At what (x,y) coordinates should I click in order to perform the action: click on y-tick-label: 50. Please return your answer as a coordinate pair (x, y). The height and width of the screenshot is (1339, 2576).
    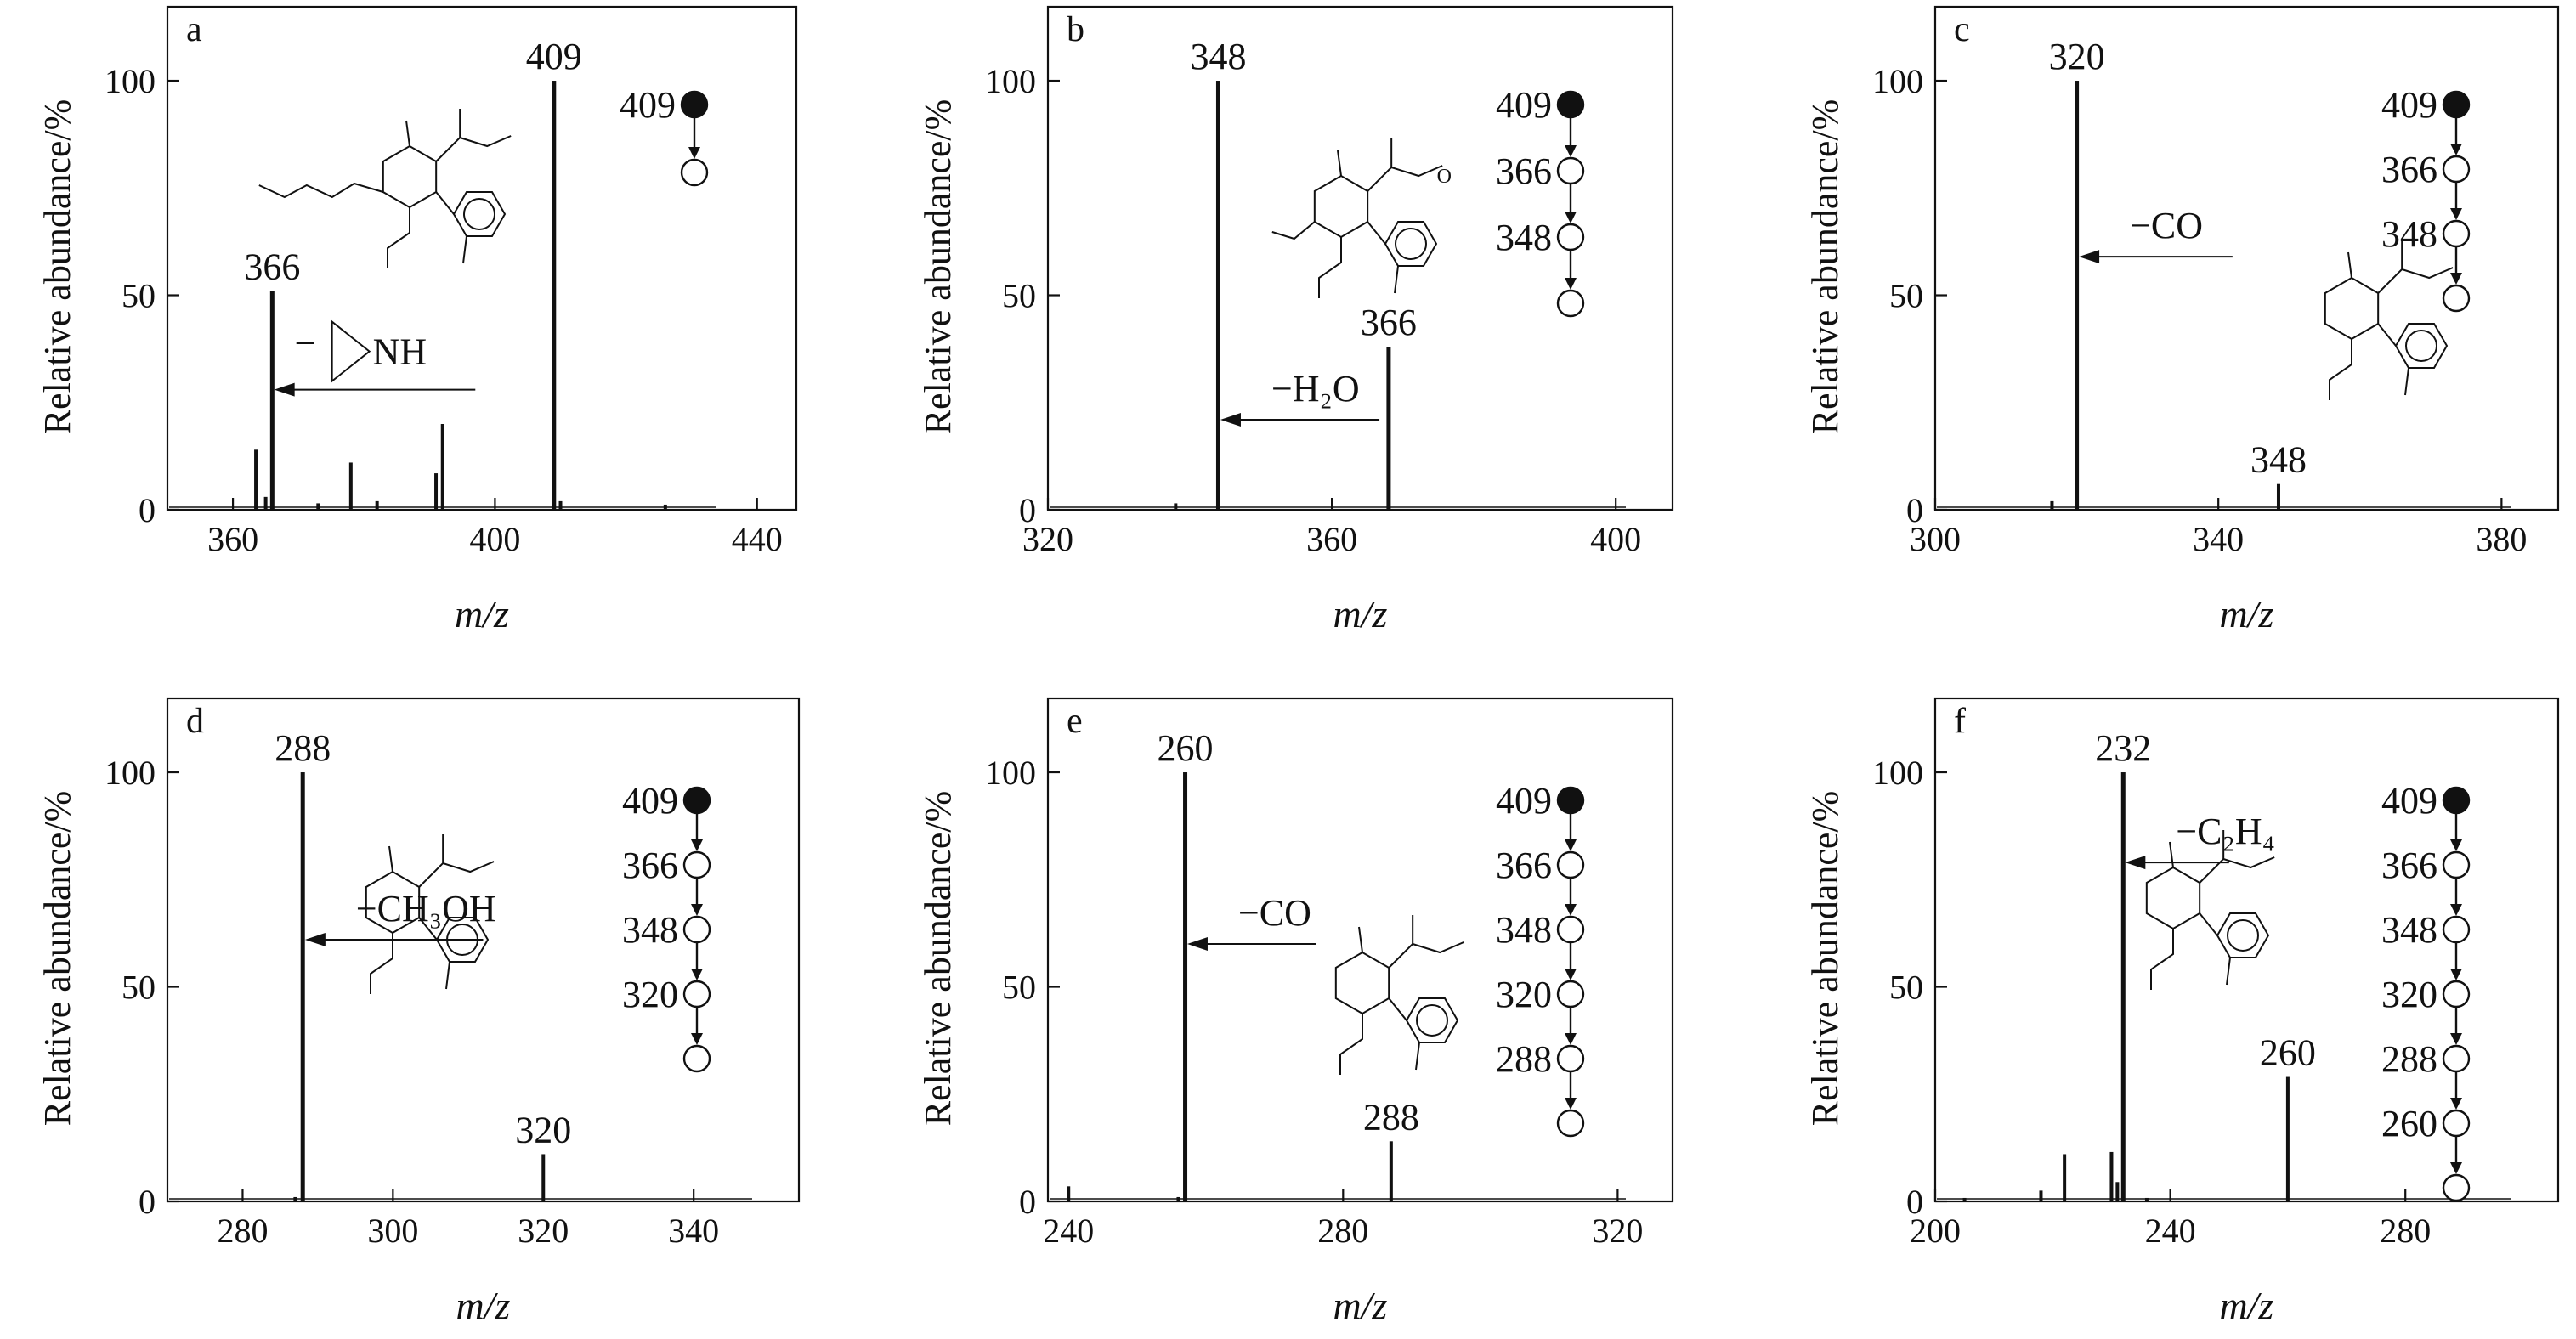
    Looking at the image, I should click on (1019, 988).